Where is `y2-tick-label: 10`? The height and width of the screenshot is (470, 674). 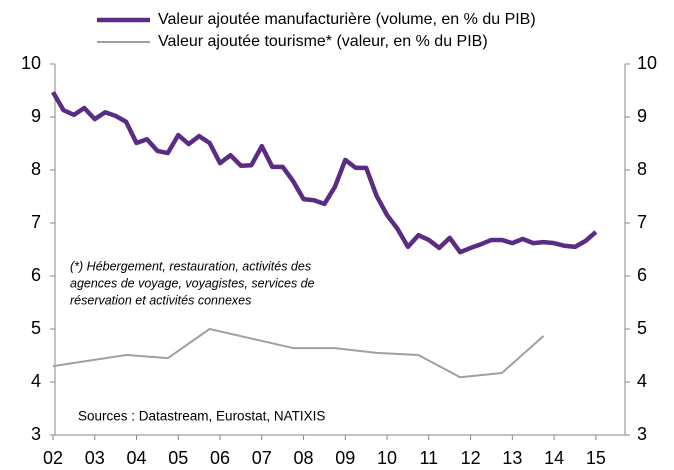
y2-tick-label: 10 is located at coordinates (647, 63).